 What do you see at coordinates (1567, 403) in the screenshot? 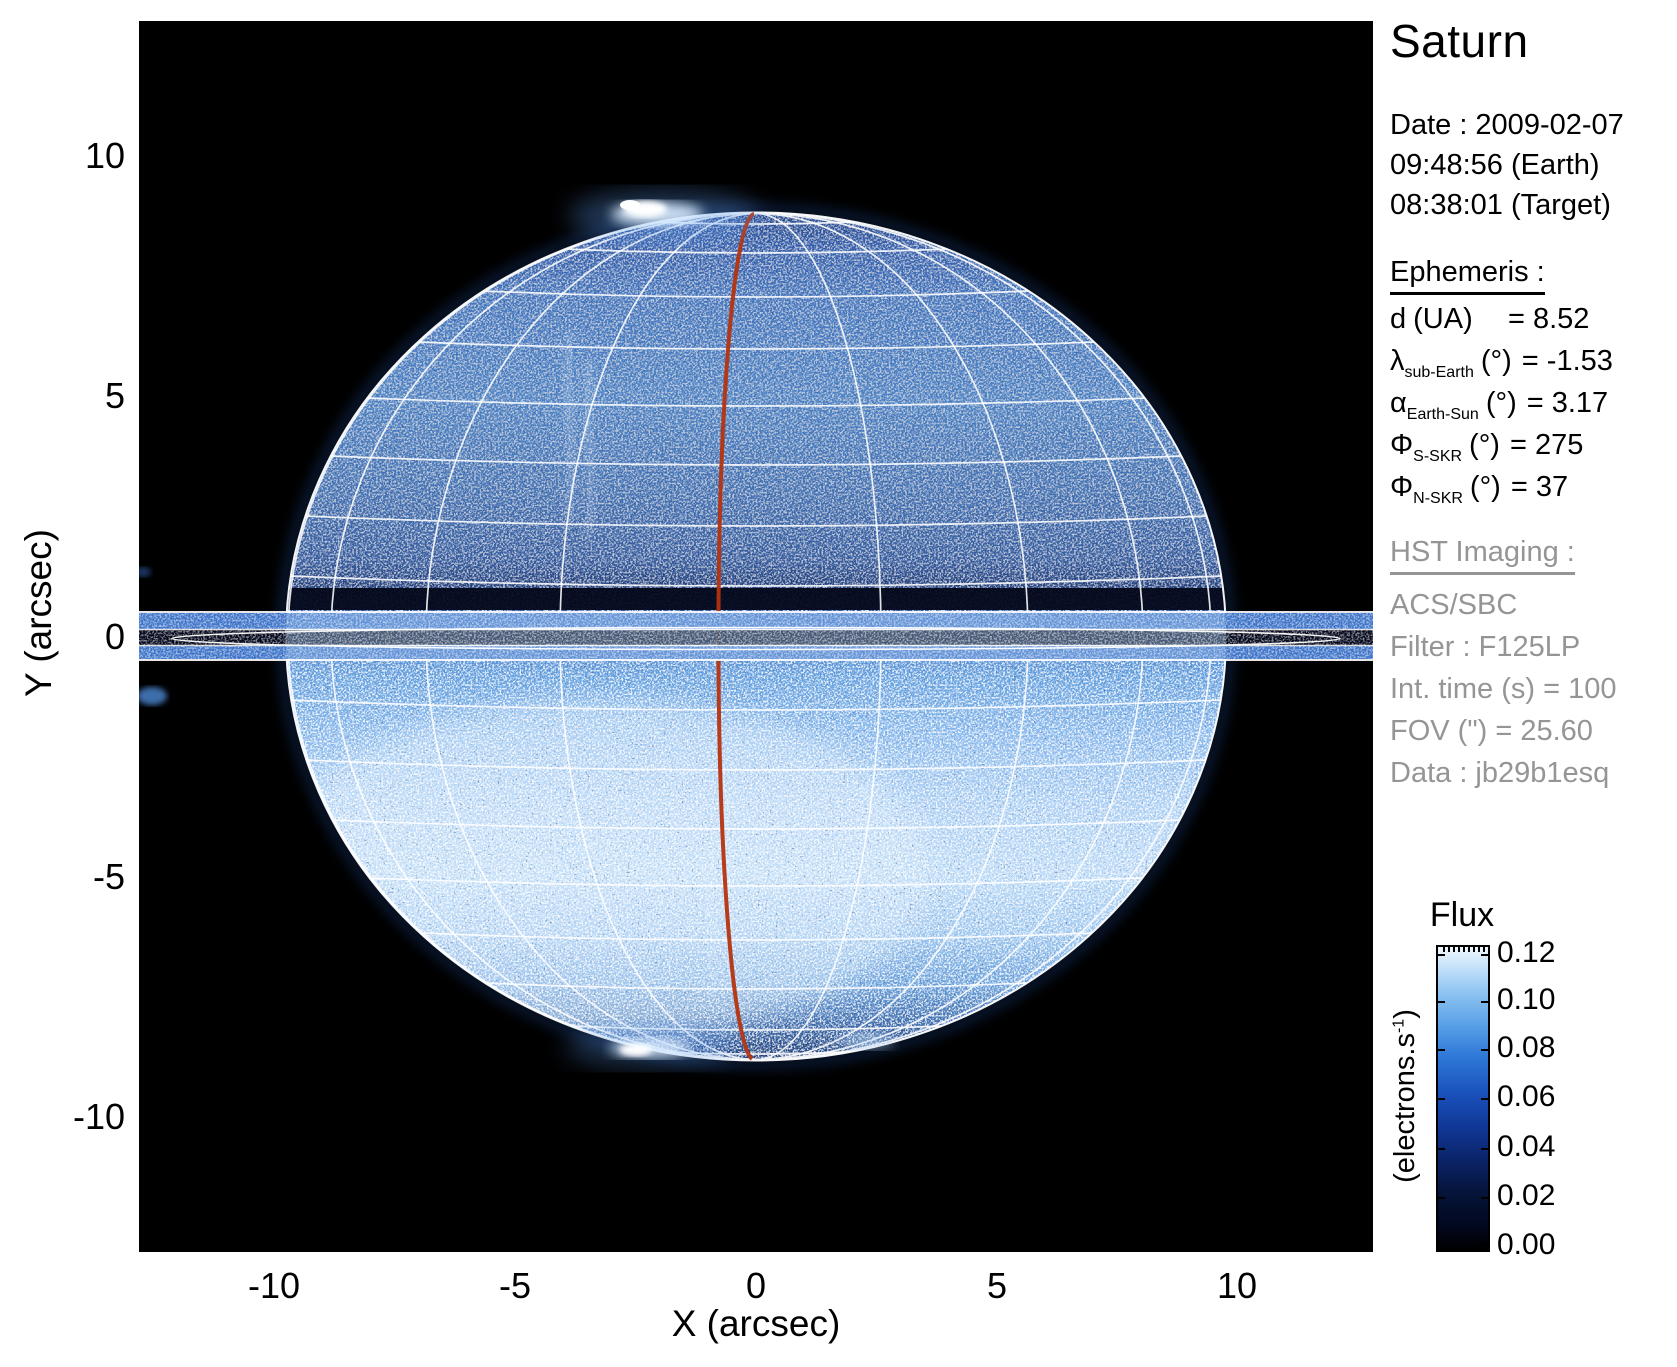
I see `quantity-value: = 3.17` at bounding box center [1567, 403].